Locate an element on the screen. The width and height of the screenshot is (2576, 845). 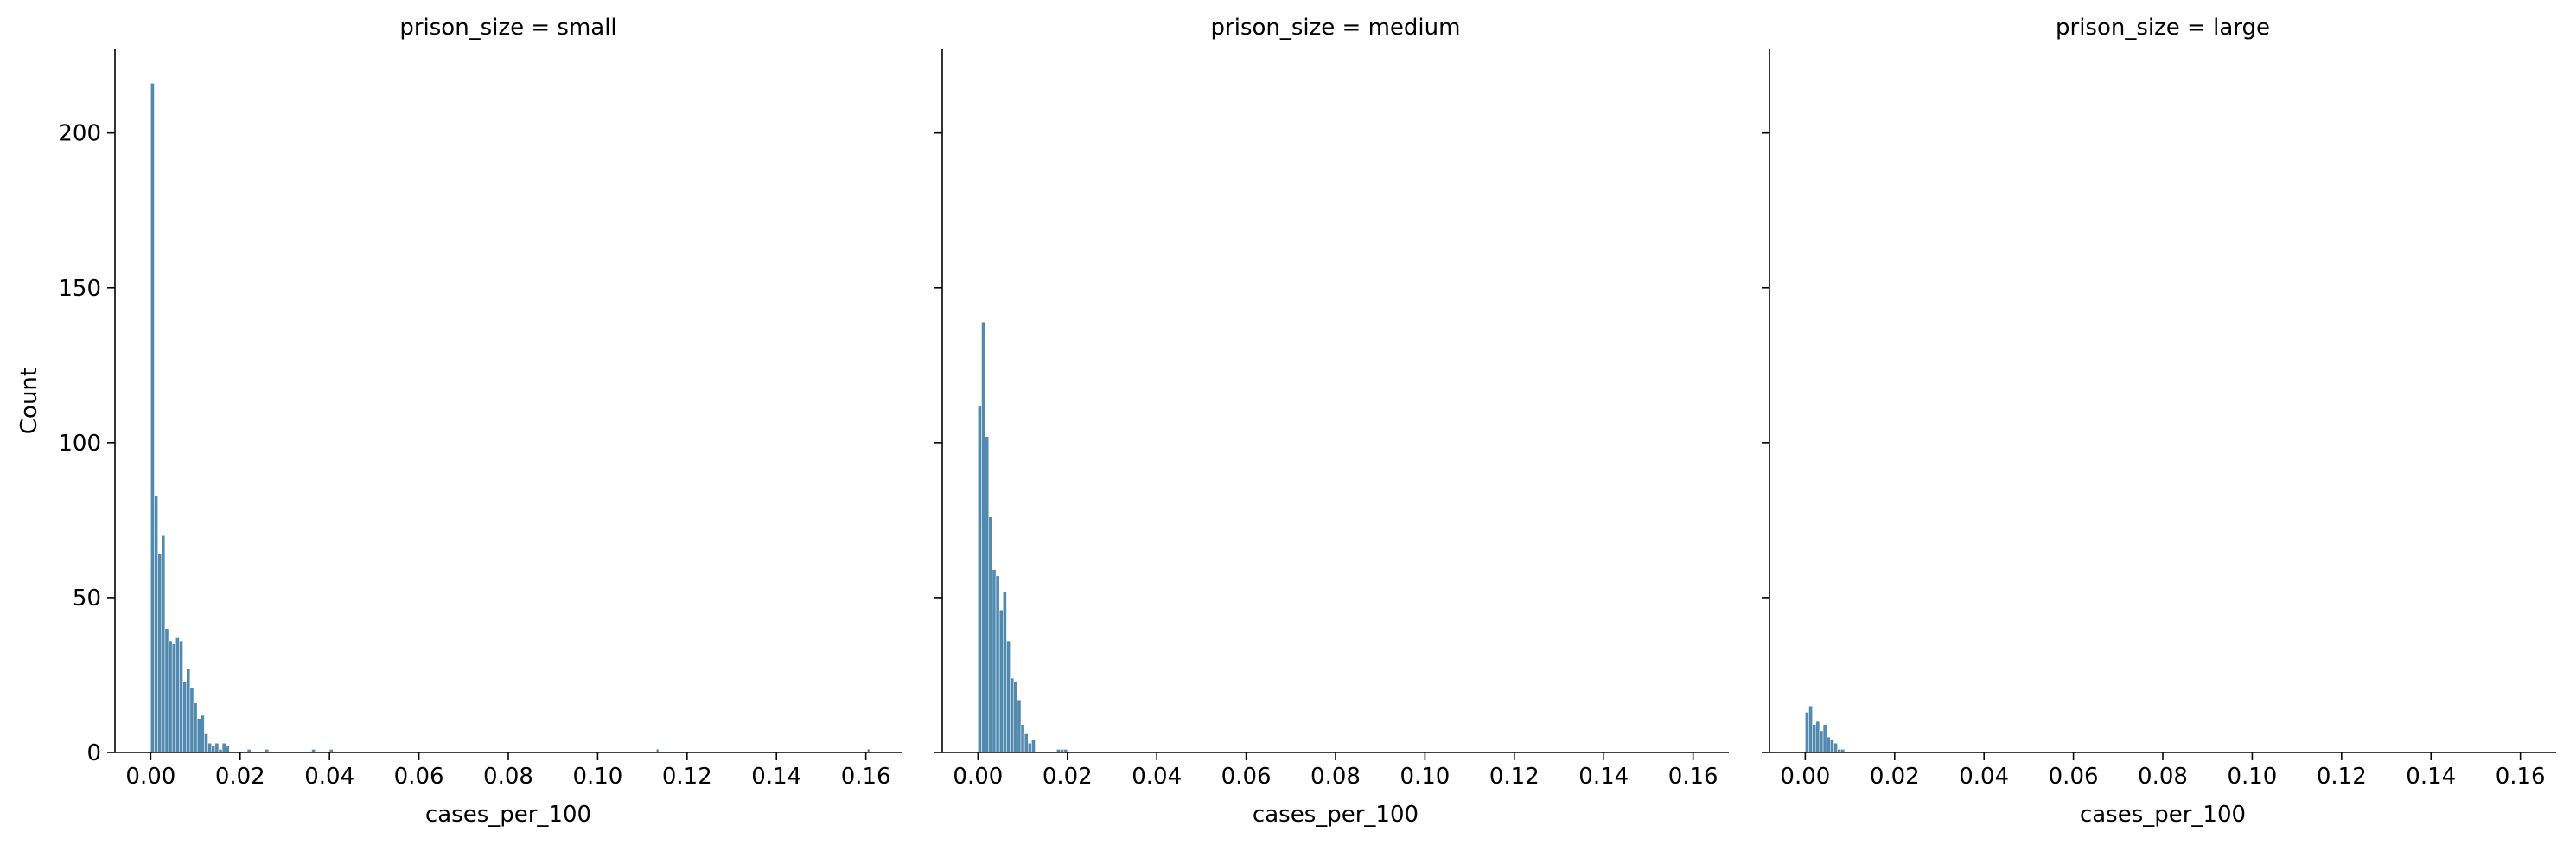
y-tick-label: 100 is located at coordinates (79, 444).